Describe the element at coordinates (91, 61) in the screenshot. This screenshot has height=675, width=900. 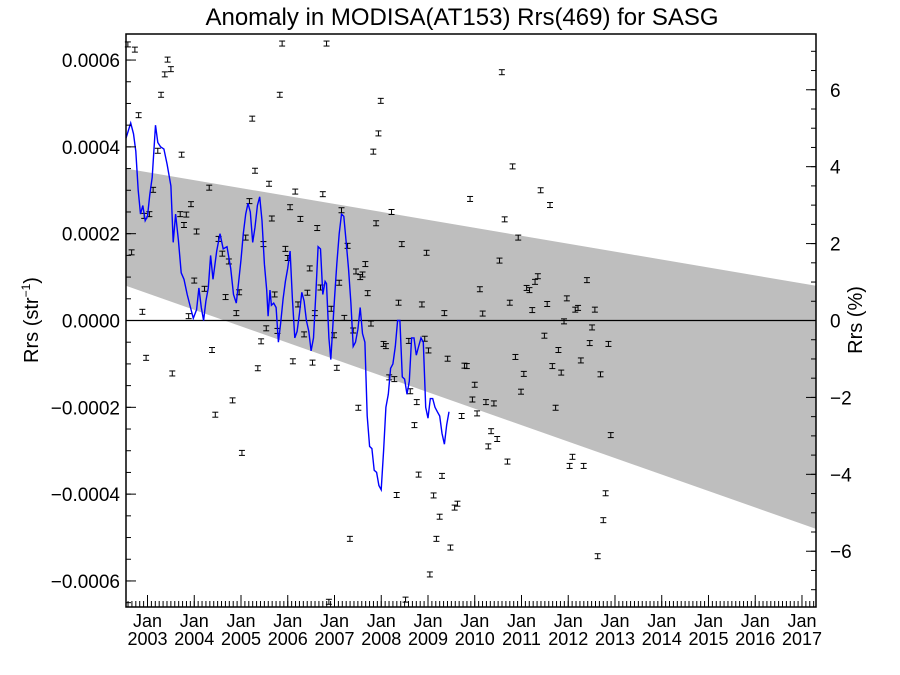
I see `left-tick-label: 0.0006` at that location.